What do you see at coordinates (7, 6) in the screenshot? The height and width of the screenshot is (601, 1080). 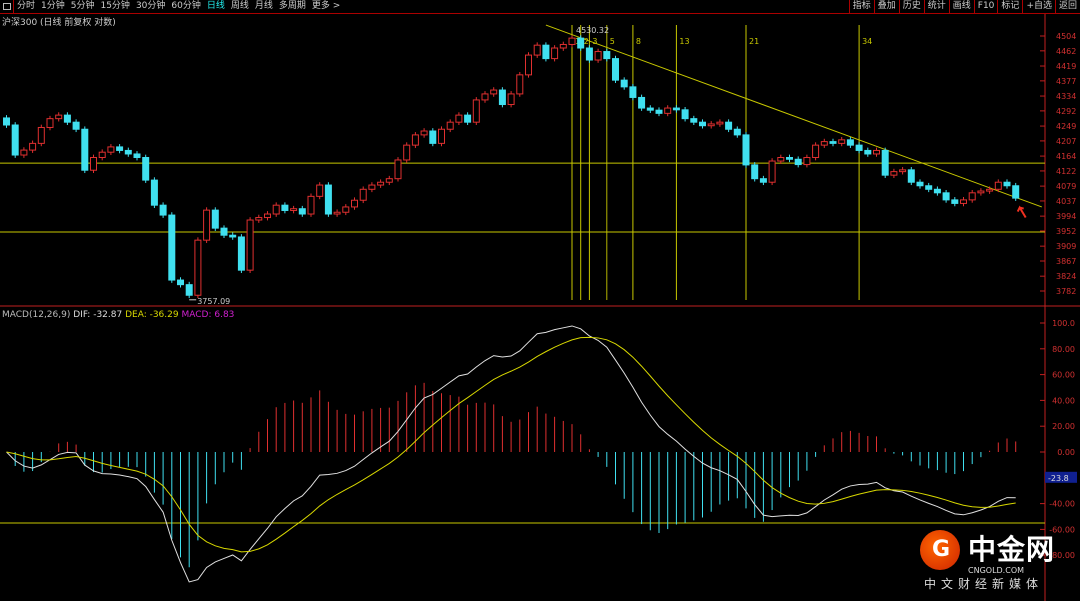 I see `panel-toggle-button` at bounding box center [7, 6].